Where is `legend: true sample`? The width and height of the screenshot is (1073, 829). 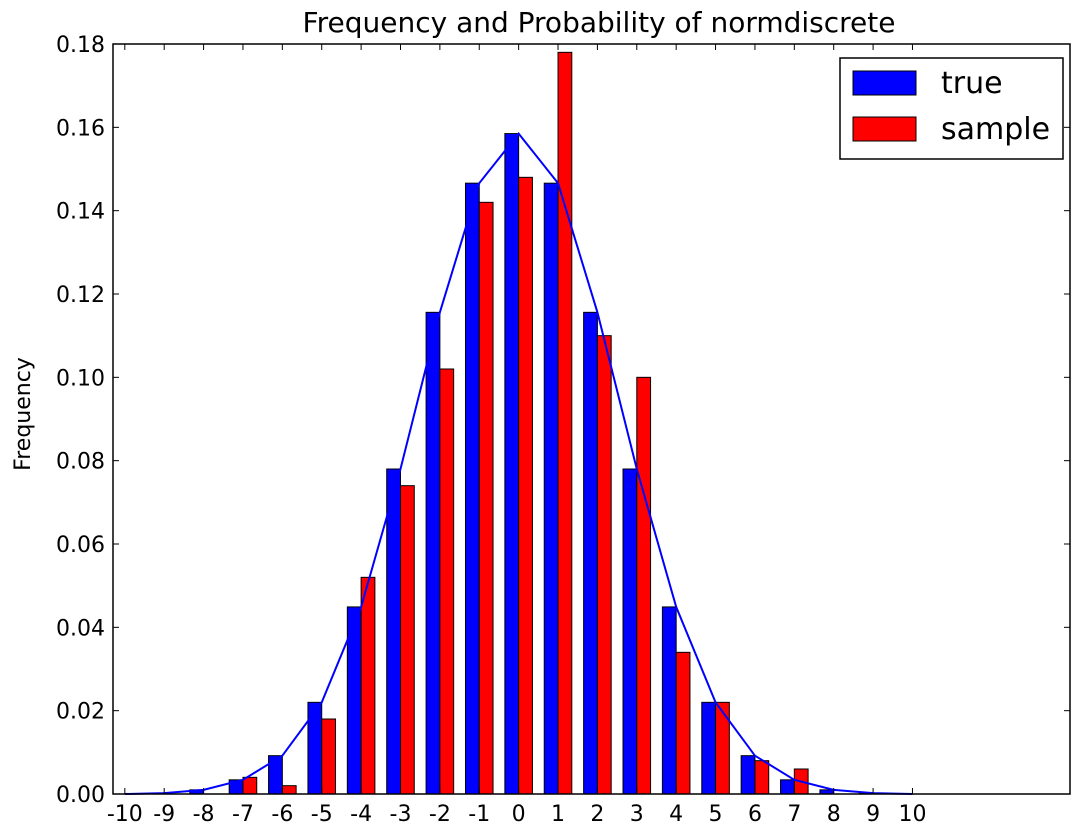 legend: true sample is located at coordinates (951, 108).